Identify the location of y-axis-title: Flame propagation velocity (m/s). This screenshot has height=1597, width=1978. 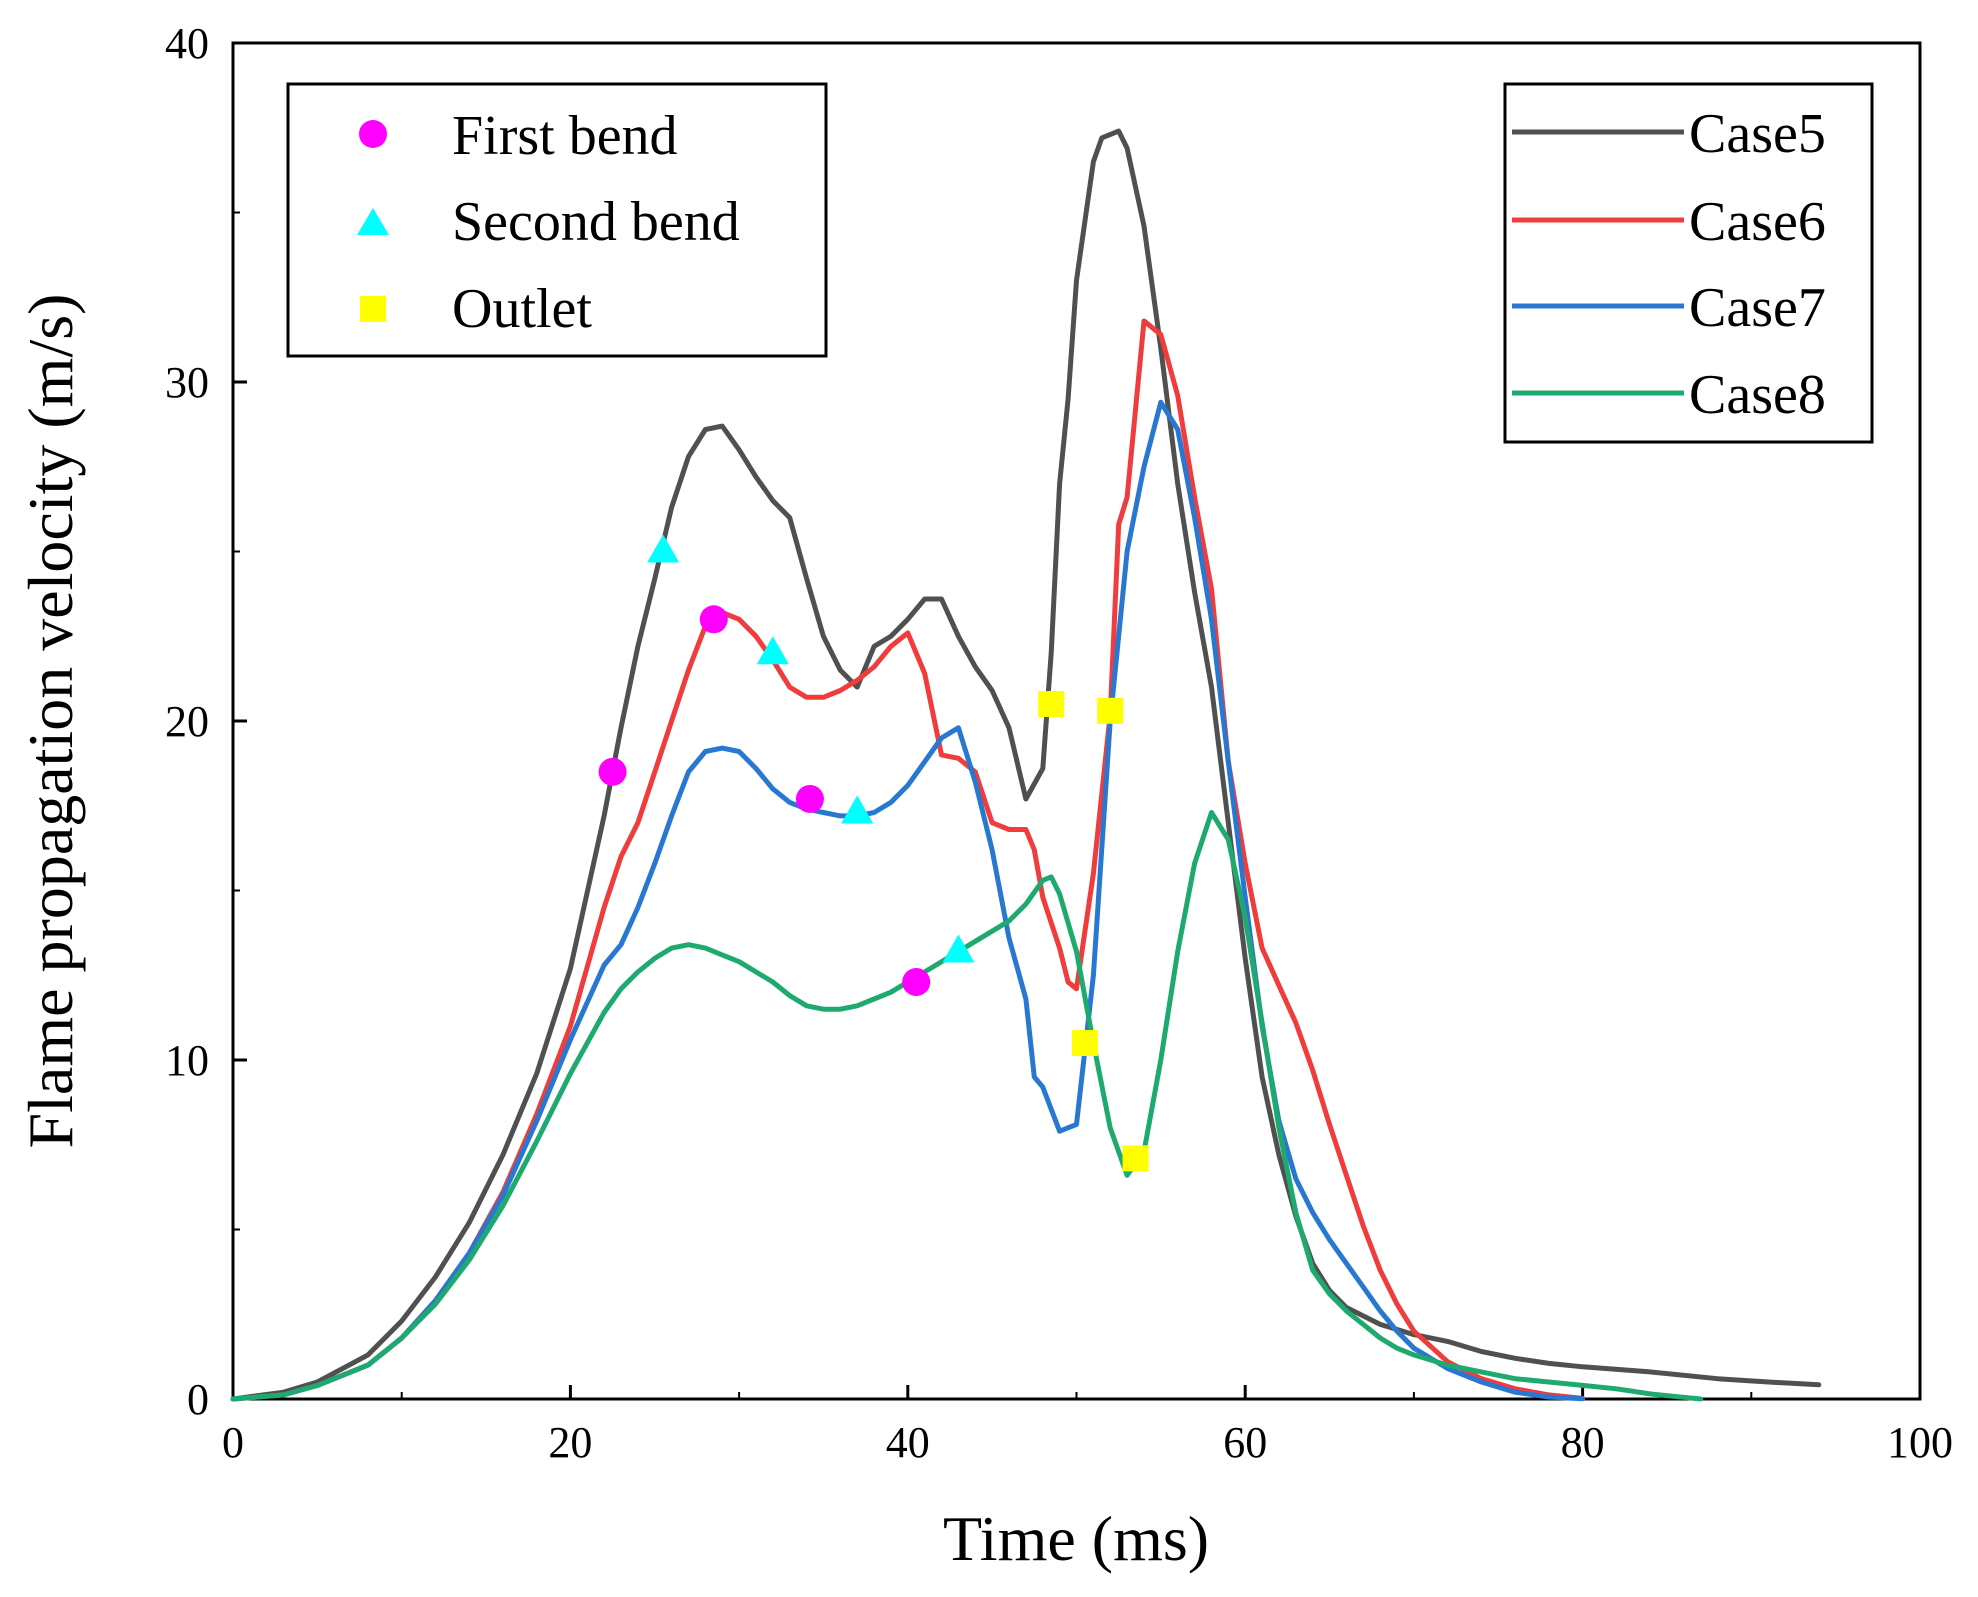
(50, 721).